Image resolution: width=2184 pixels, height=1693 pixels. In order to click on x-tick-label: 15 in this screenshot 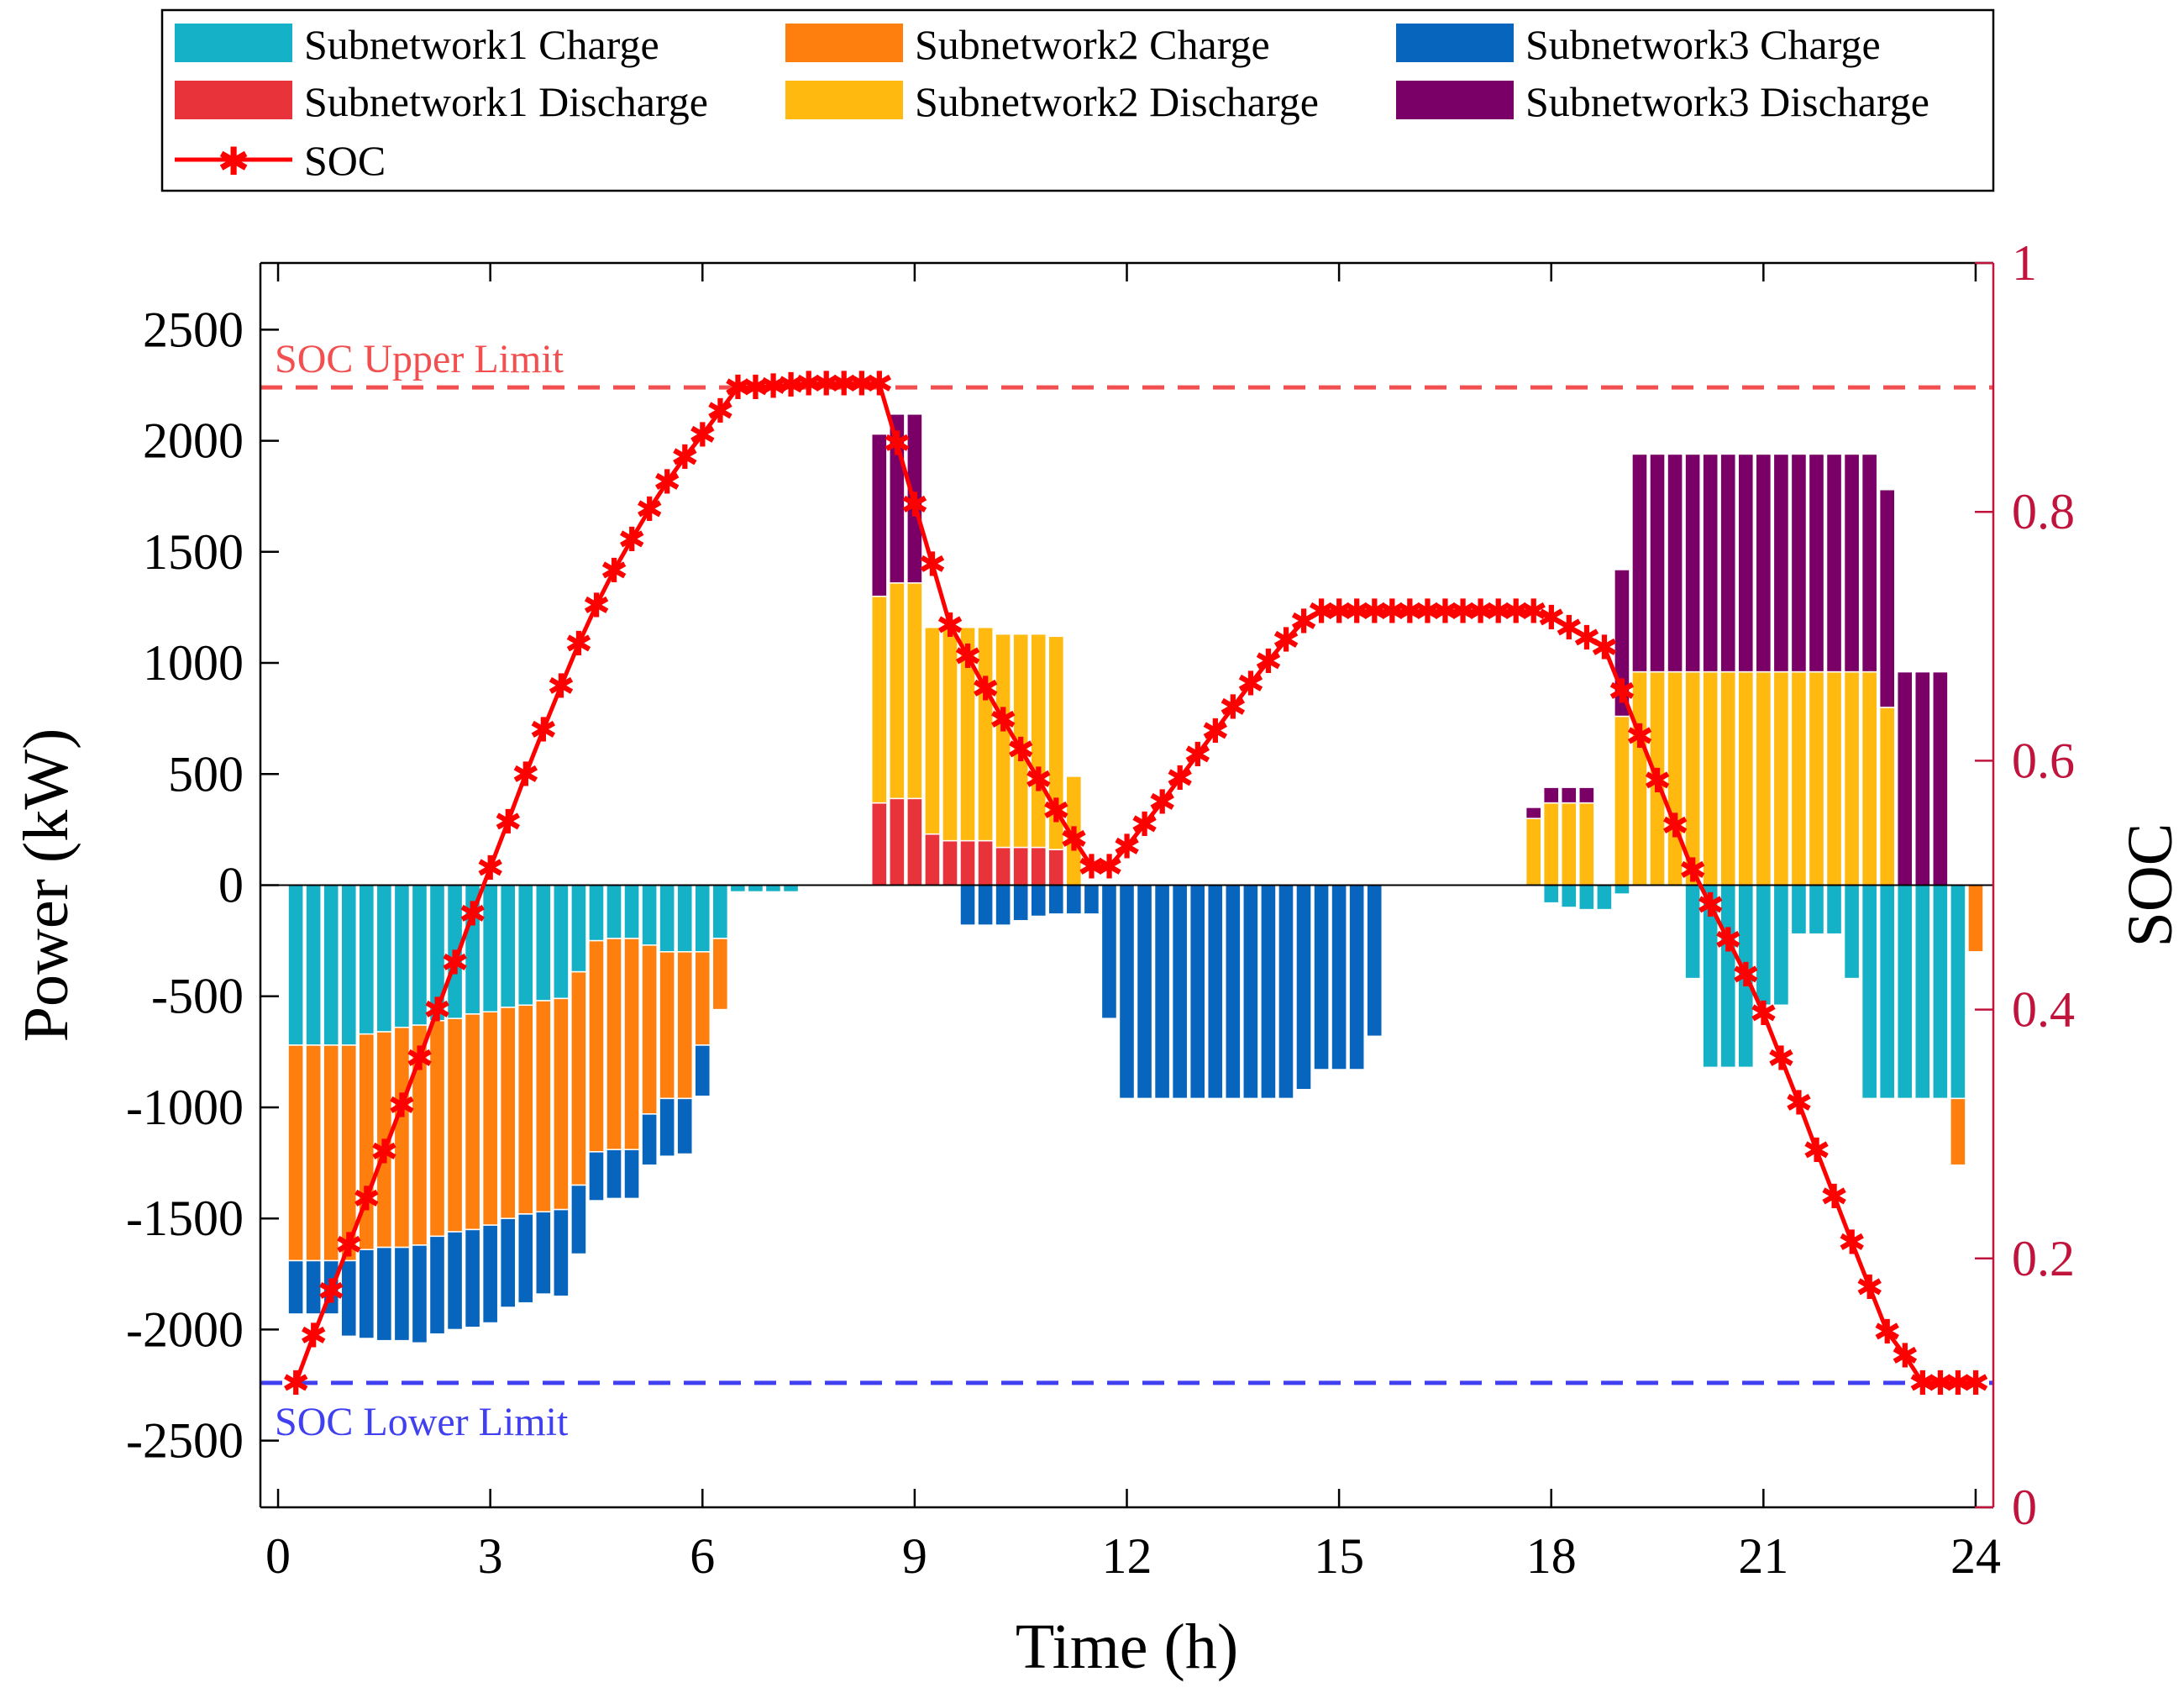, I will do `click(1339, 1556)`.